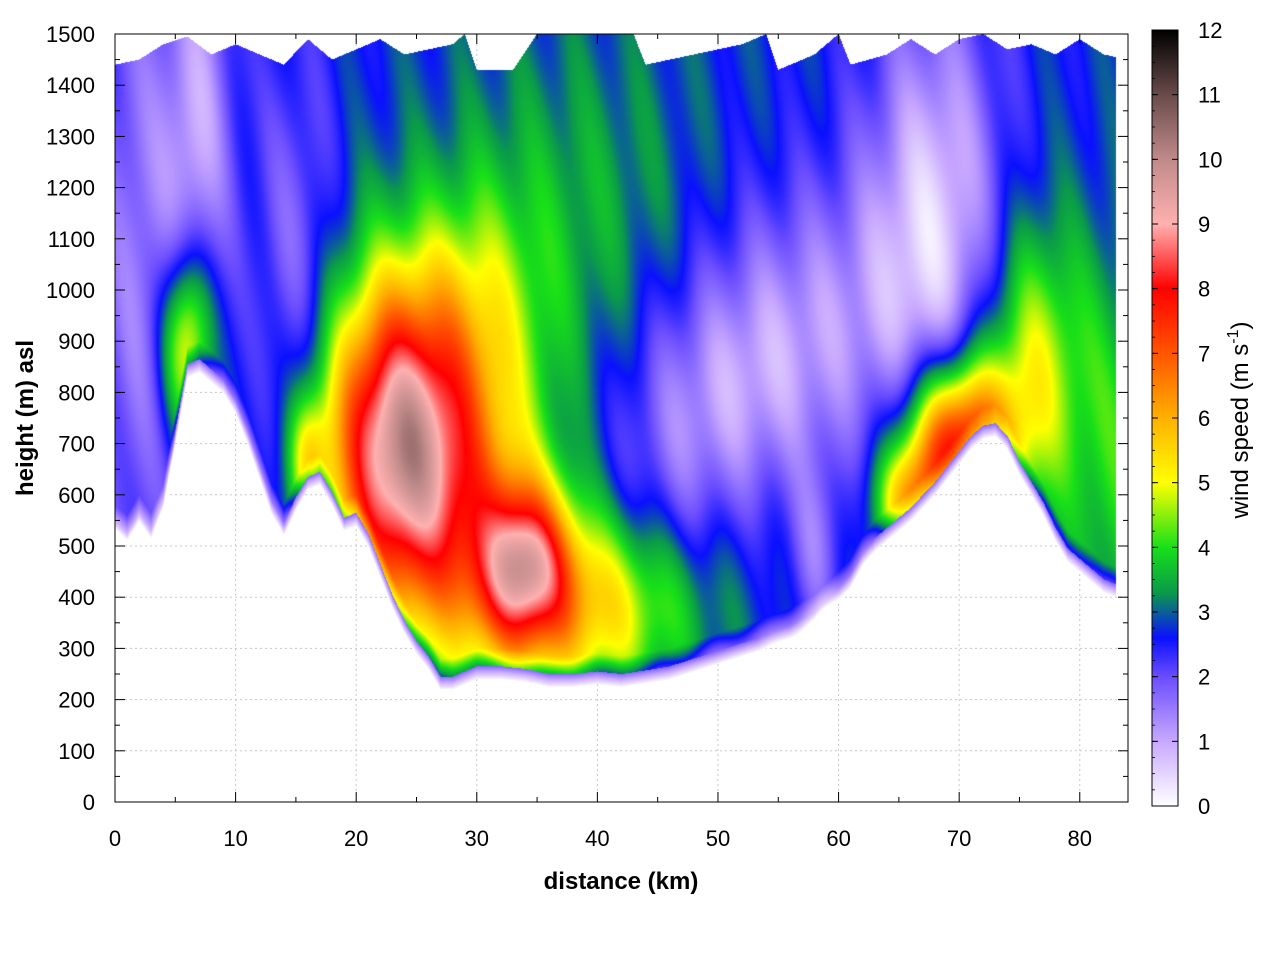 The height and width of the screenshot is (965, 1280). What do you see at coordinates (1204, 547) in the screenshot?
I see `colorbar-tick-label: 4` at bounding box center [1204, 547].